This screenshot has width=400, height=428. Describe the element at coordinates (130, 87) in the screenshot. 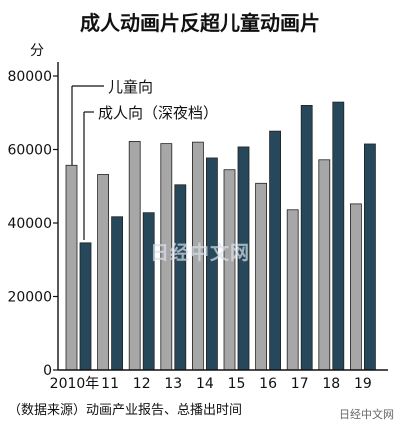

I see `legend-label-children: 儿童向` at that location.